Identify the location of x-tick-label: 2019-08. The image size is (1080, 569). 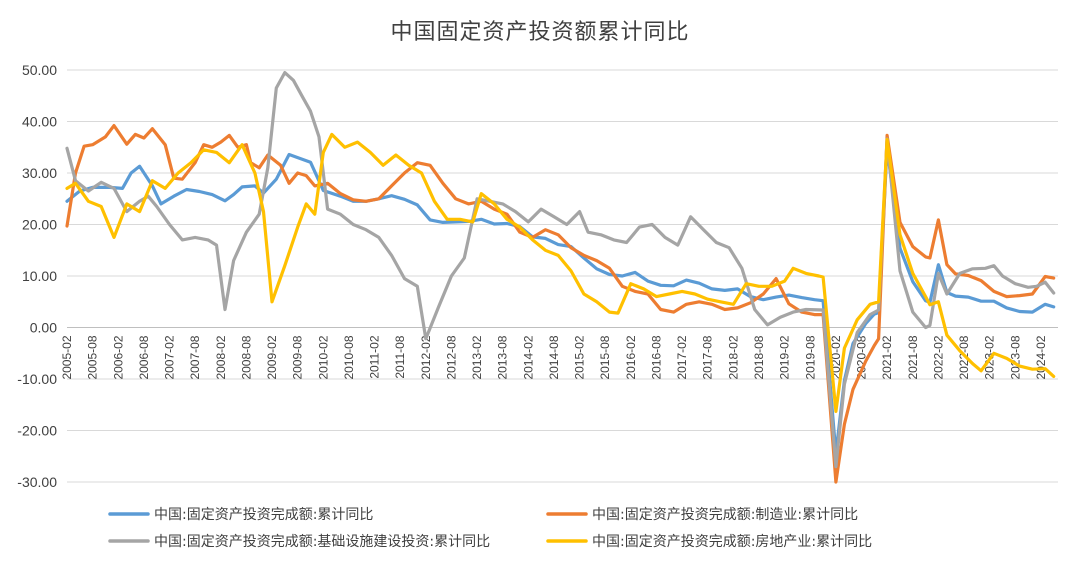
(810, 357).